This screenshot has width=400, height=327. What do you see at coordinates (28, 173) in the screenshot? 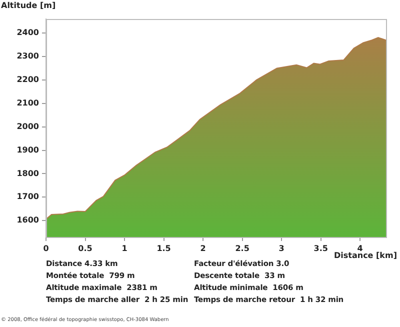
I see `y-tick-label: 1800` at bounding box center [28, 173].